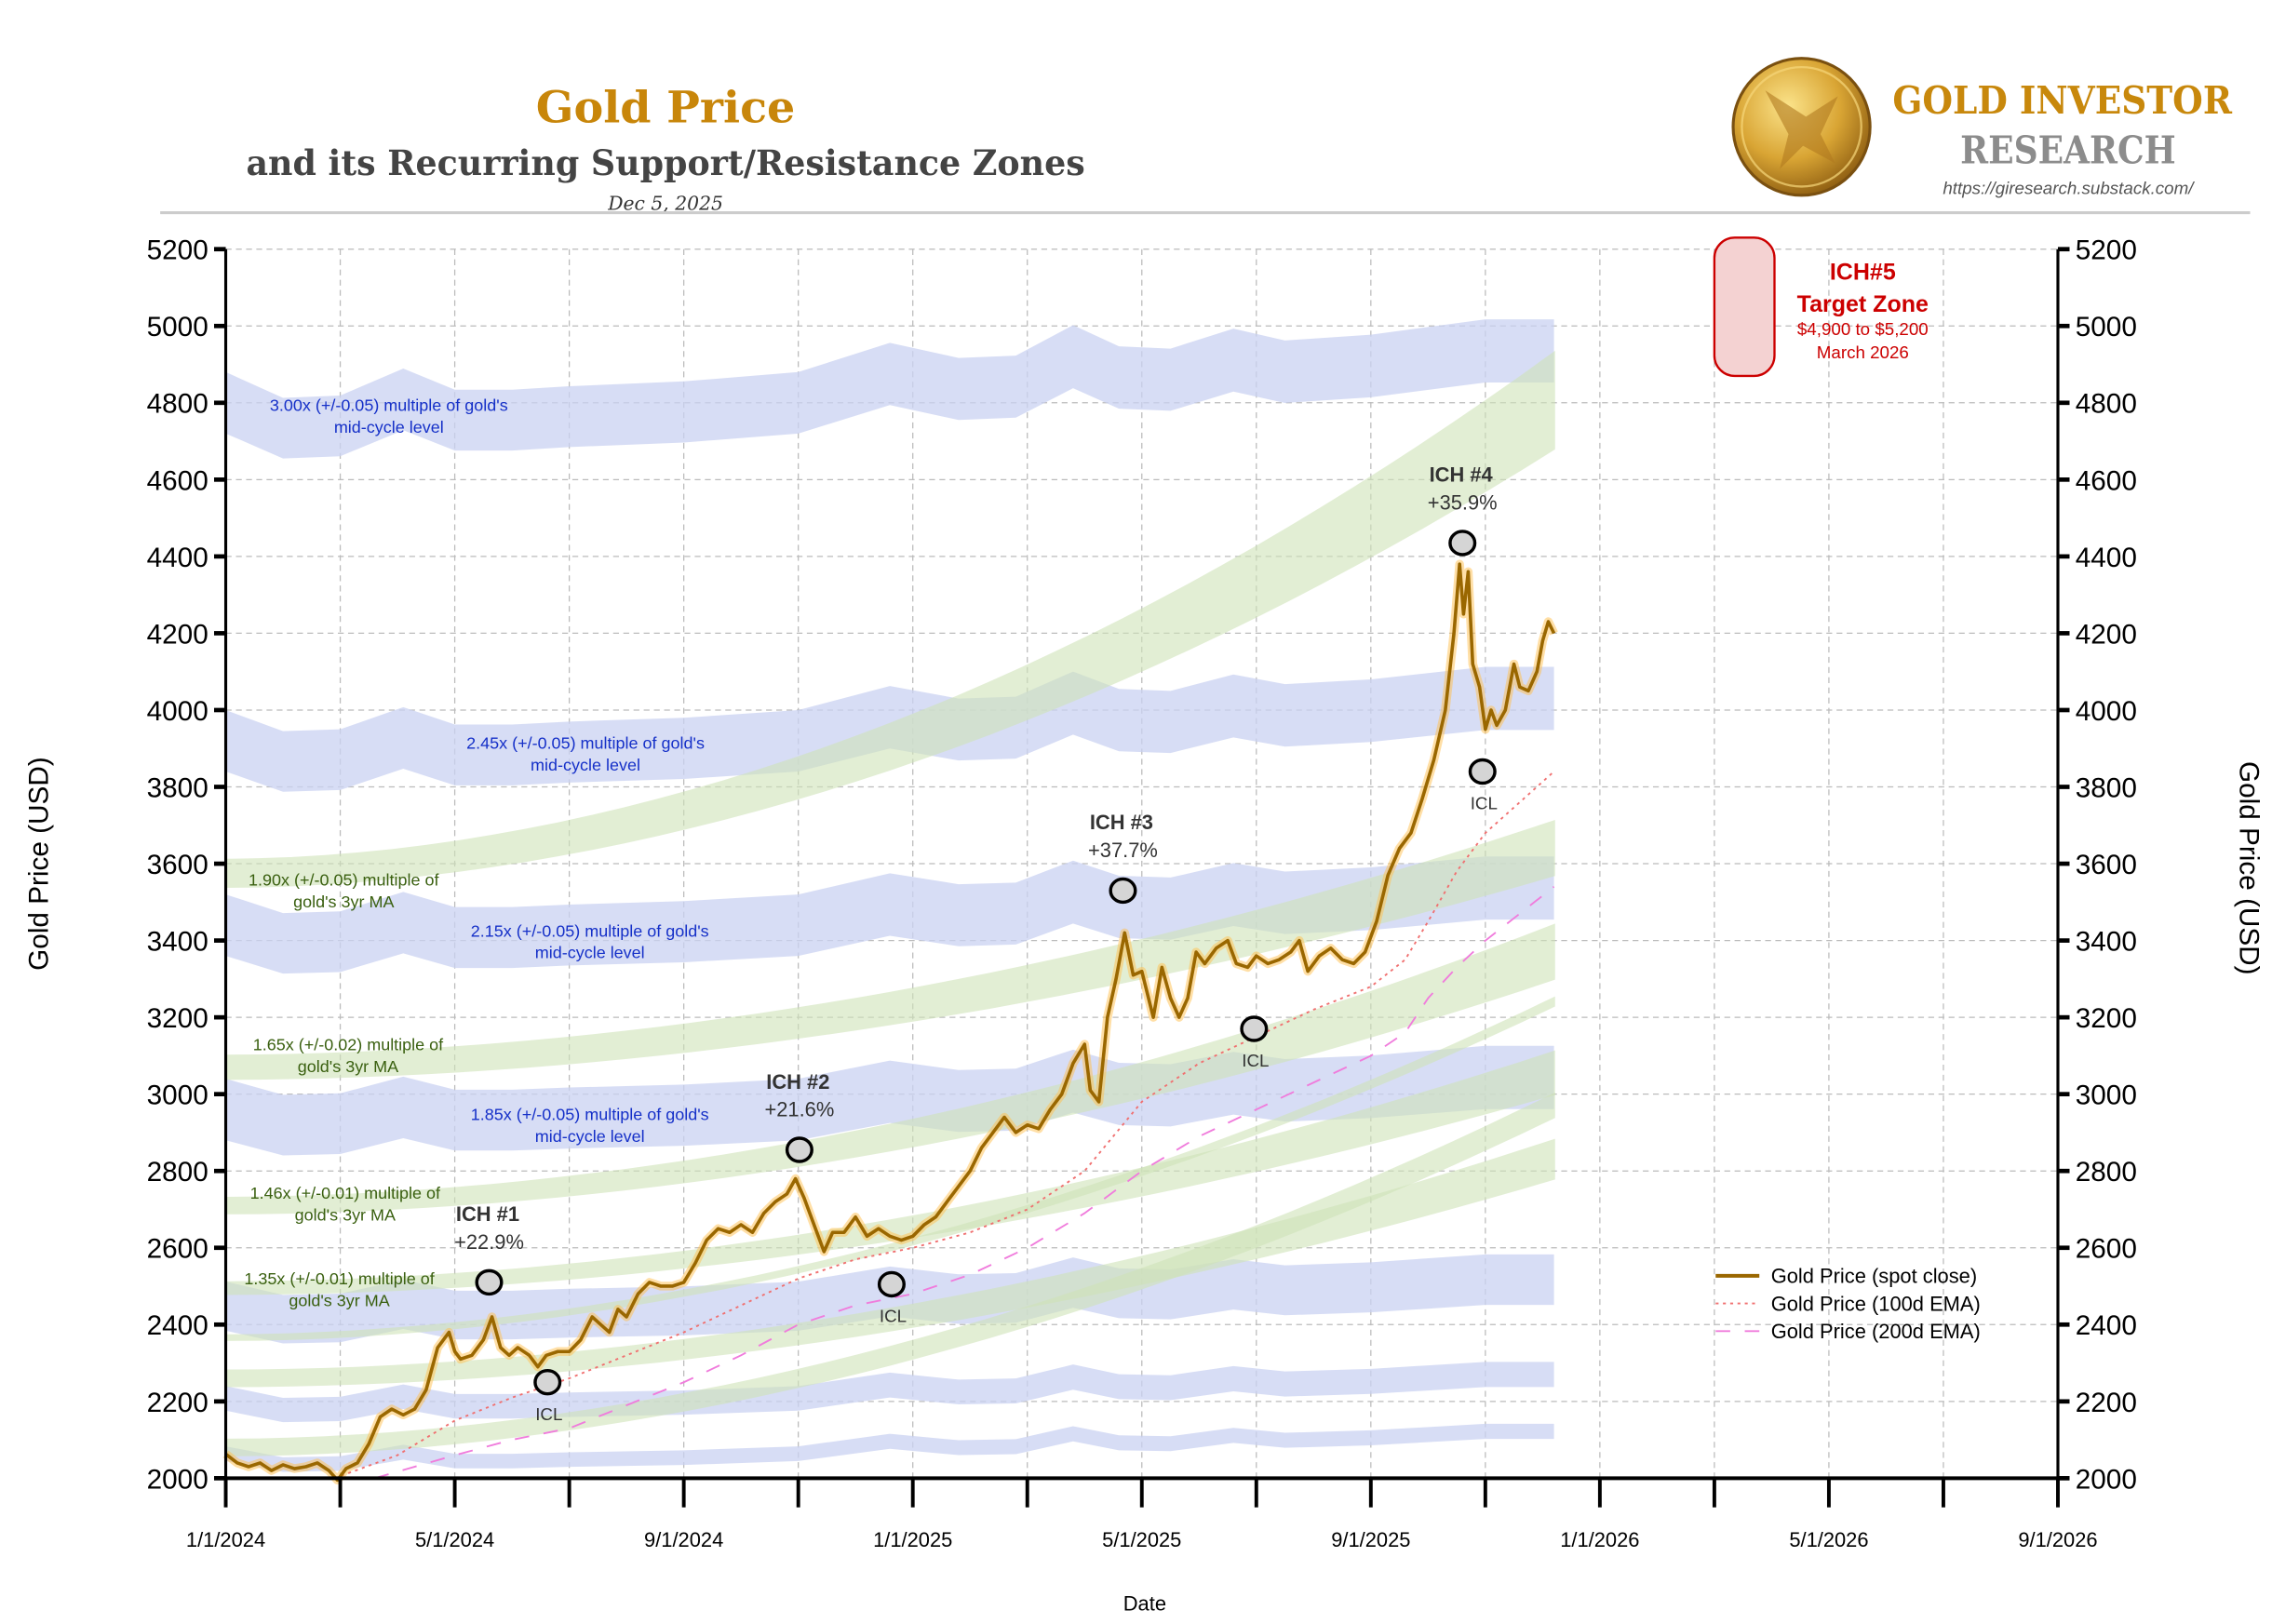  What do you see at coordinates (1121, 823) in the screenshot?
I see `ich-label: ICH #3` at bounding box center [1121, 823].